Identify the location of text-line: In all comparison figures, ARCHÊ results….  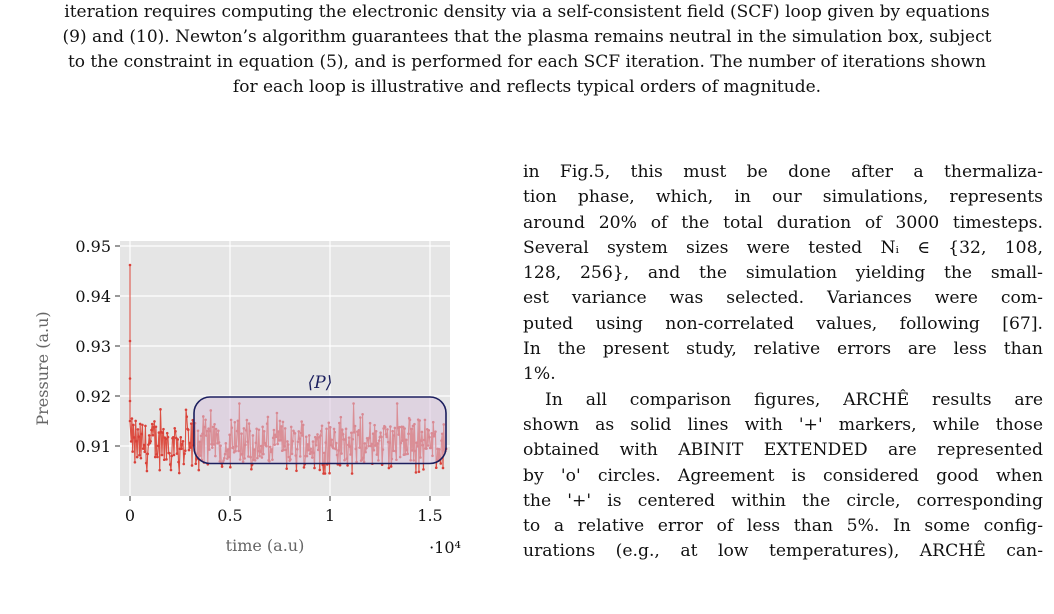
(794, 399).